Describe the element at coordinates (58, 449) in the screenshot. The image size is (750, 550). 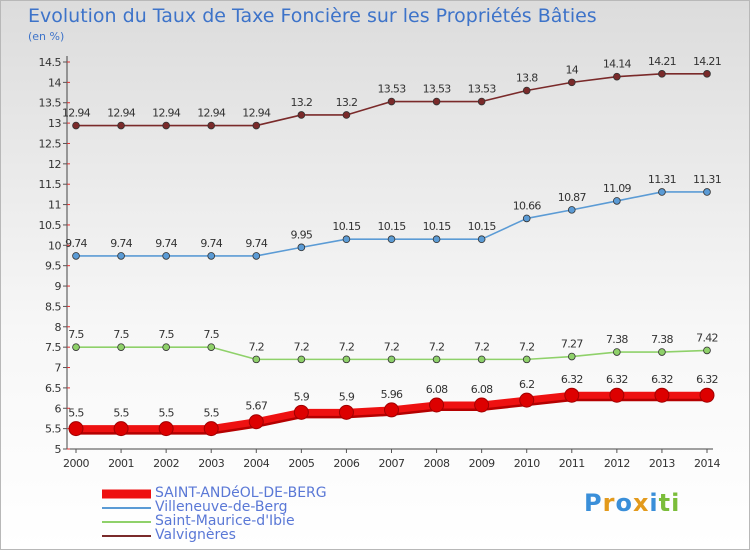
I see `y-tick-label: 5` at that location.